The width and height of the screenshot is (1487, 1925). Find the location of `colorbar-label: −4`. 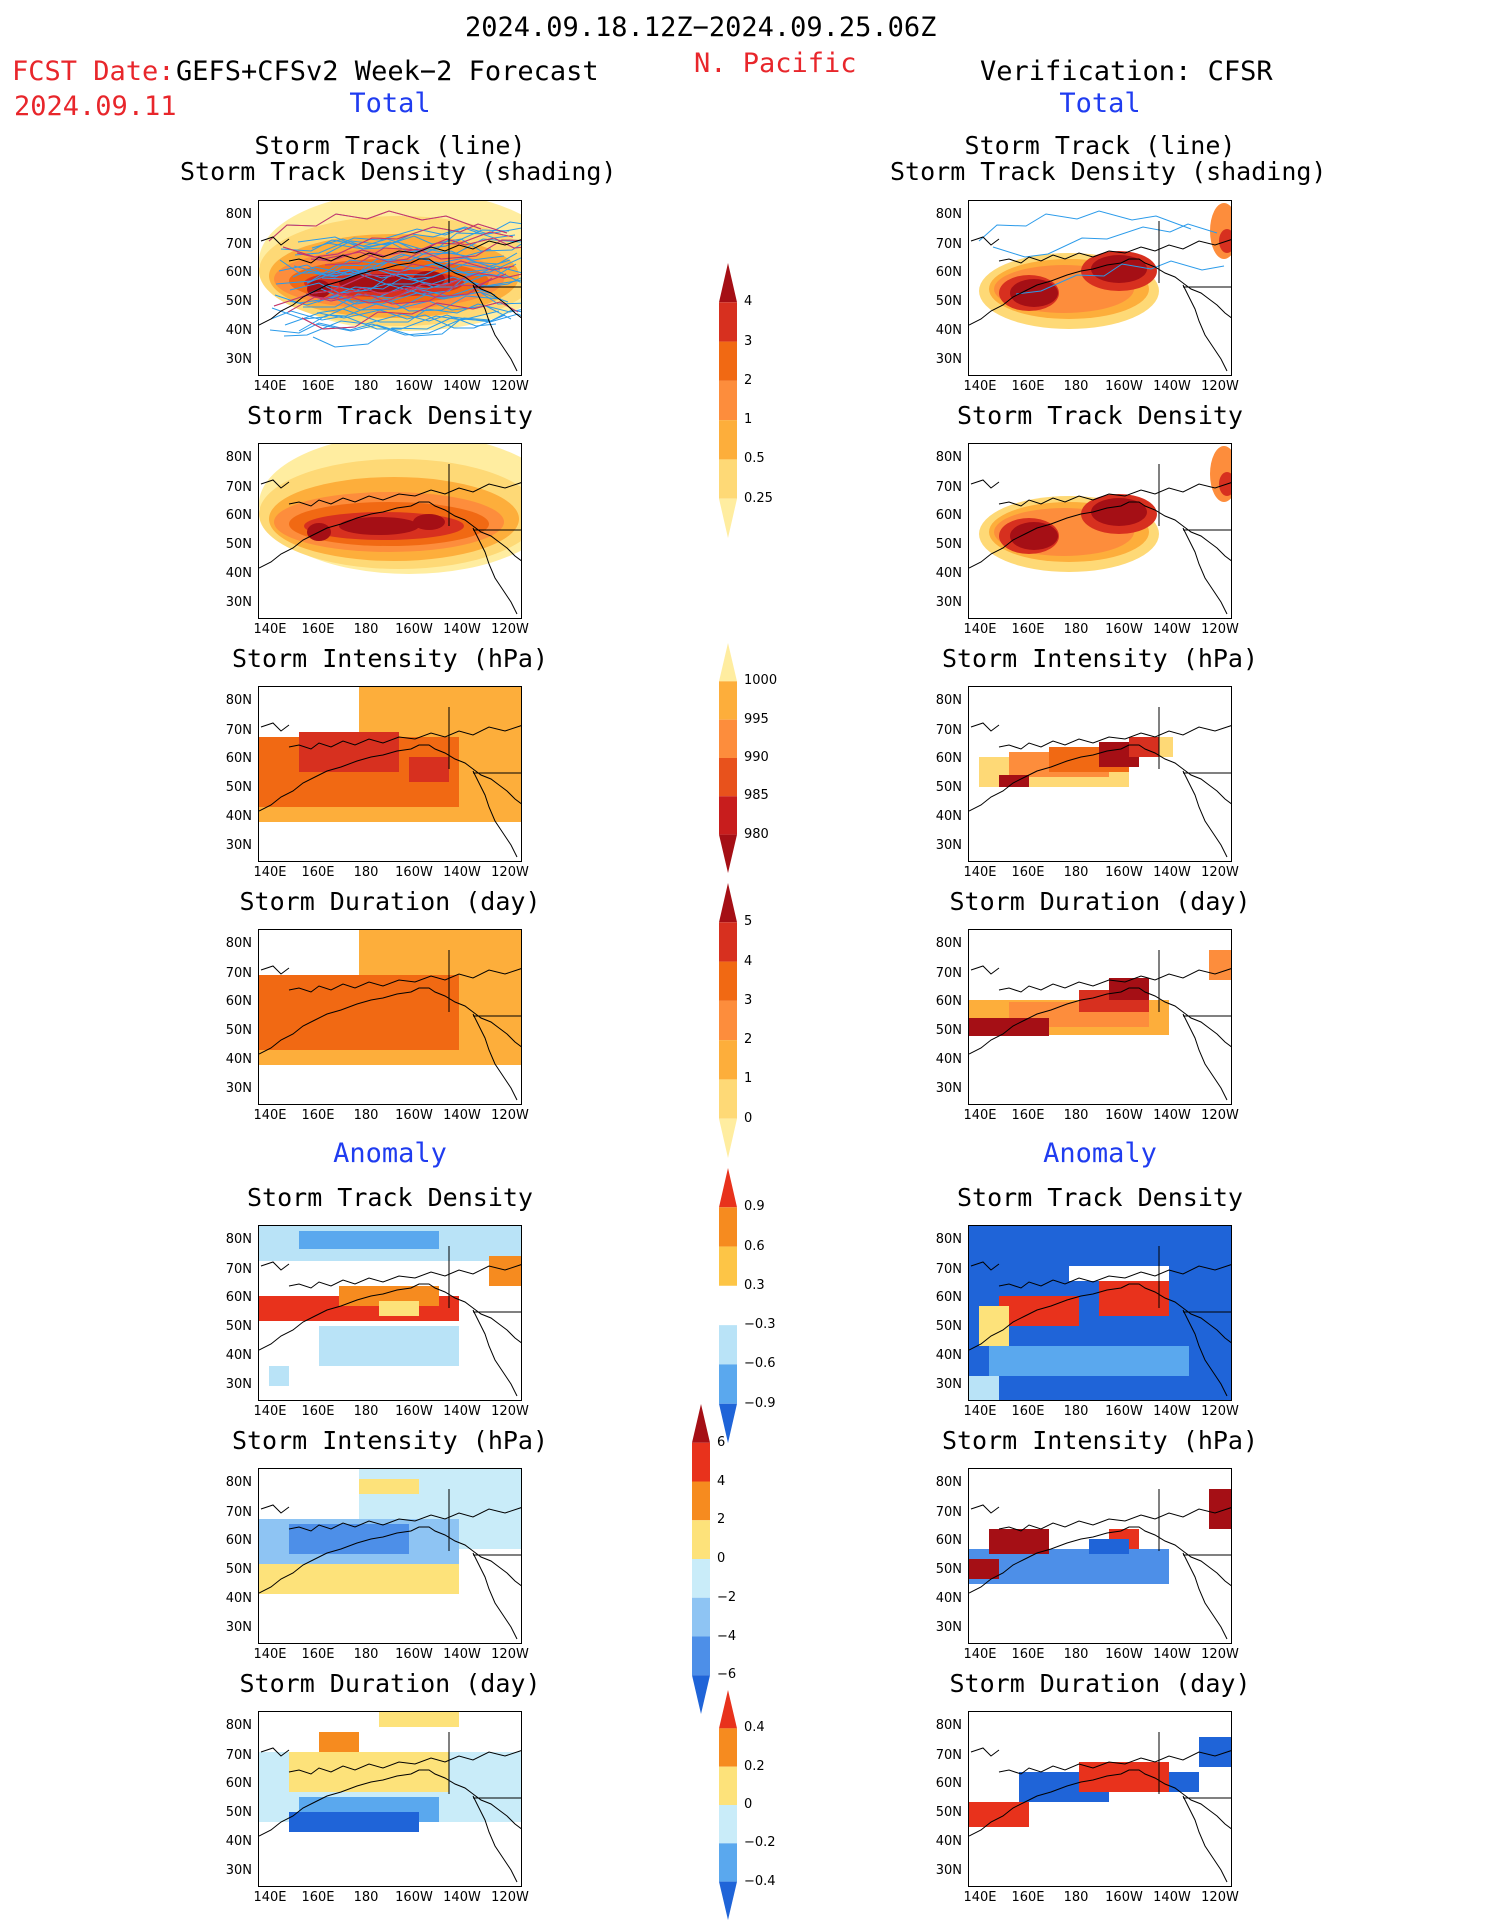

colorbar-label: −4 is located at coordinates (727, 1636).